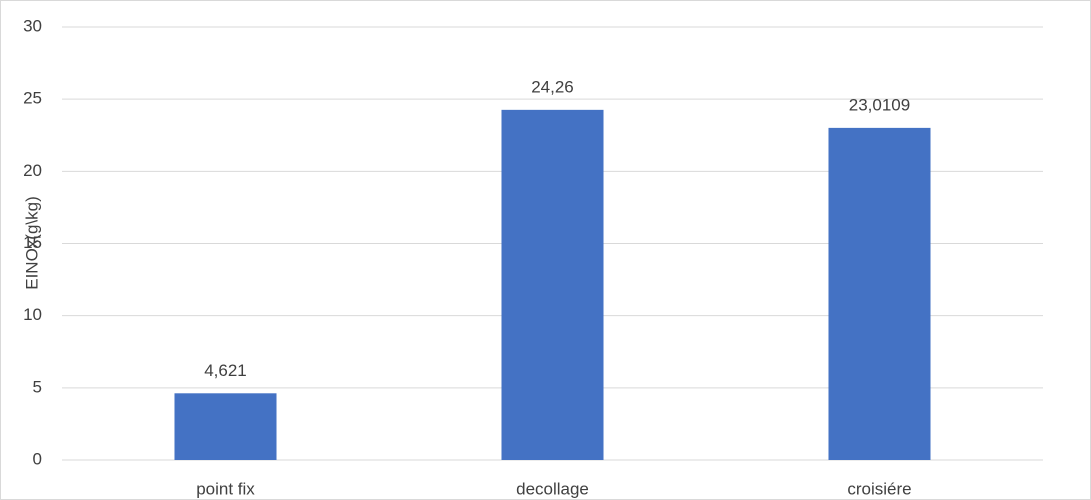 The height and width of the screenshot is (500, 1091). What do you see at coordinates (879, 488) in the screenshot?
I see `x-tick-label: croisiére` at bounding box center [879, 488].